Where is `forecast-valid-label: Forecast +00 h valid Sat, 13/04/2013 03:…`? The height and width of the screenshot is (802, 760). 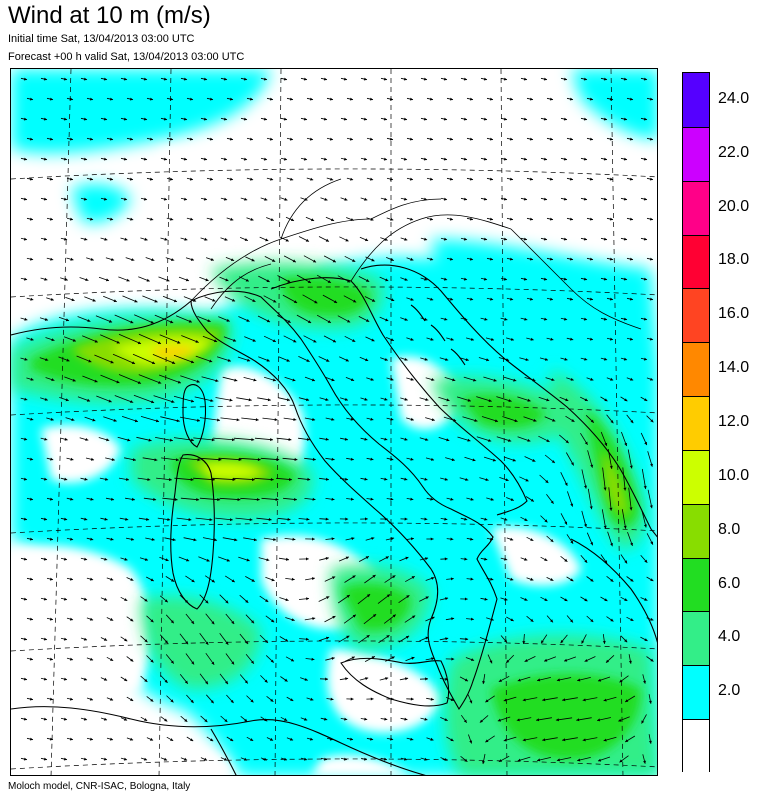
forecast-valid-label: Forecast +00 h valid Sat, 13/04/2013 03:… is located at coordinates (126, 57).